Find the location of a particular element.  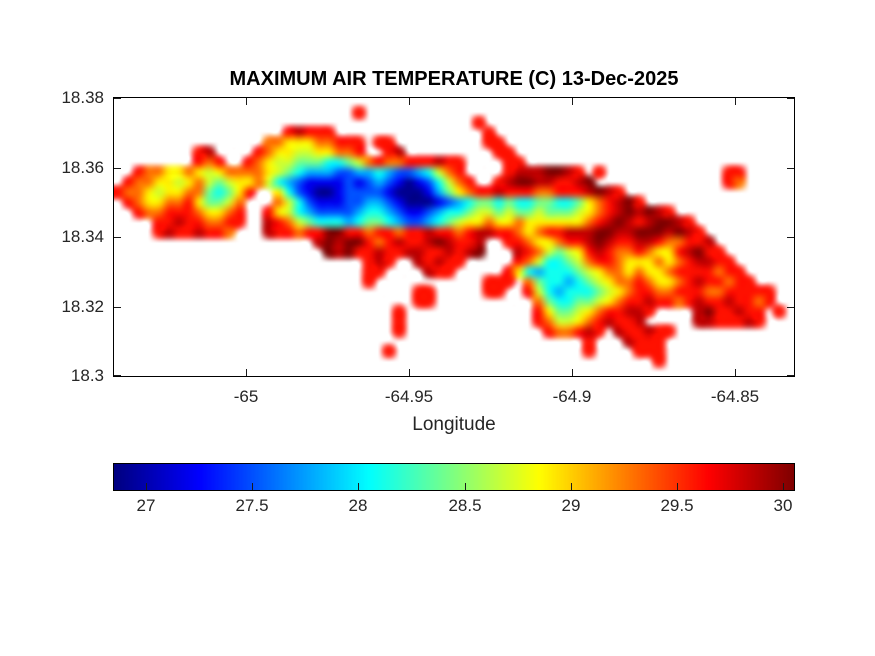

x-tick-label: -64.95 is located at coordinates (409, 396).